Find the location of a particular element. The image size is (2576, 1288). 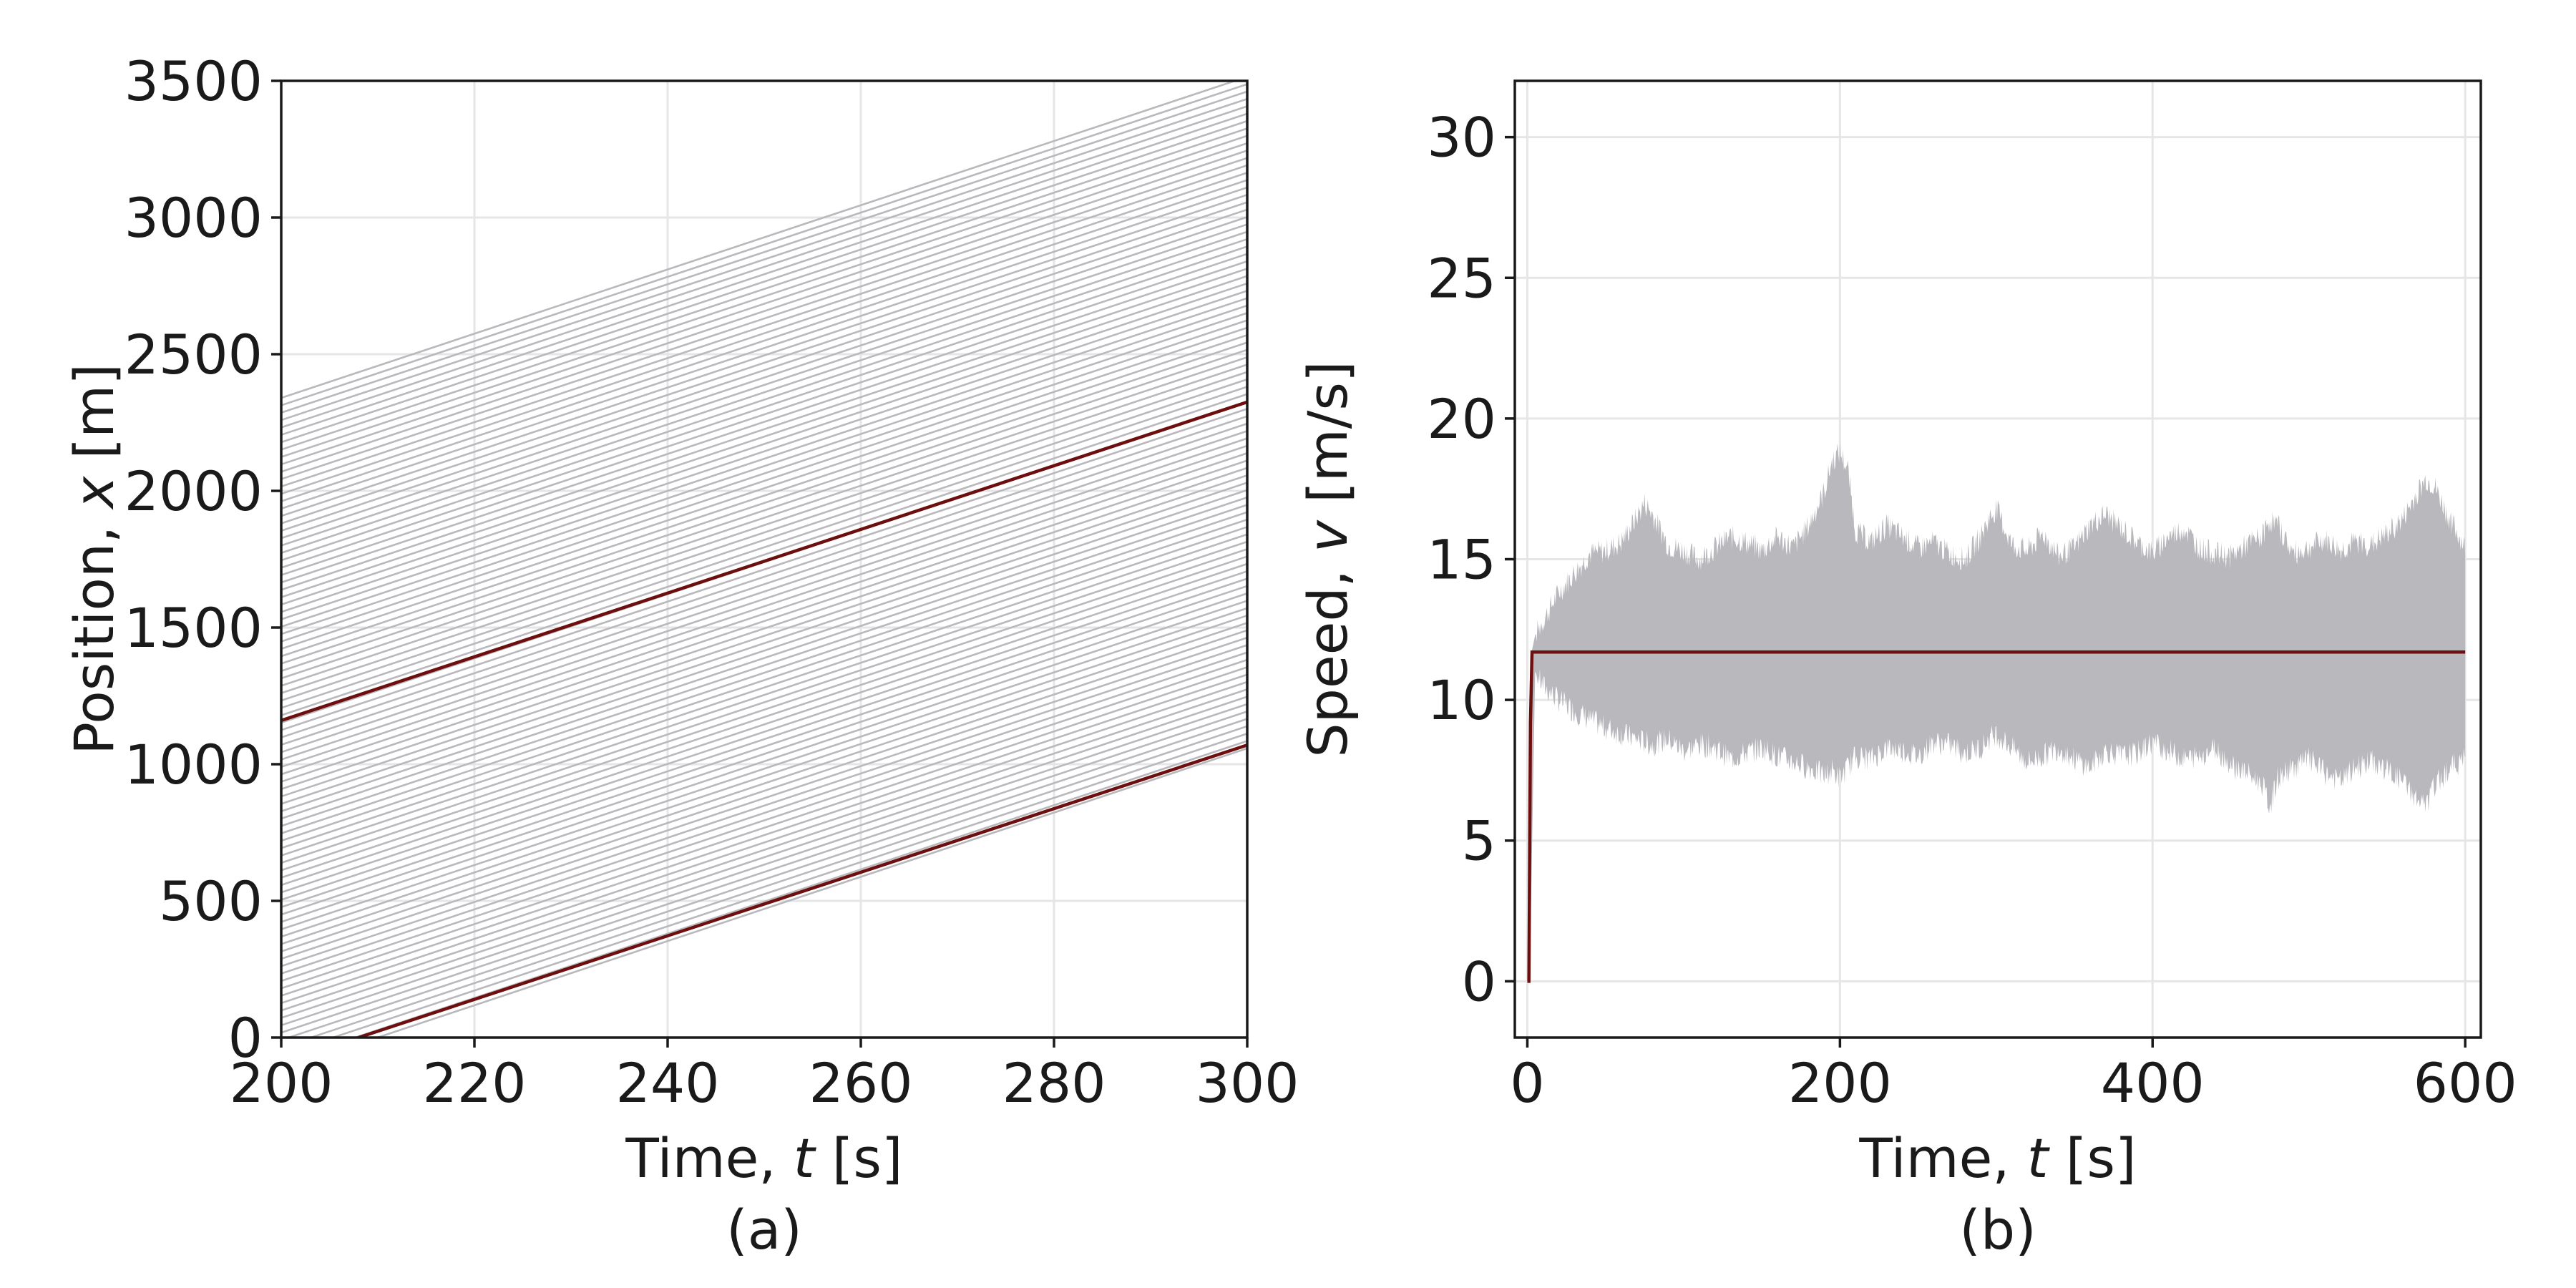

chart-b-y-tick-label: 5 is located at coordinates (1479, 841).